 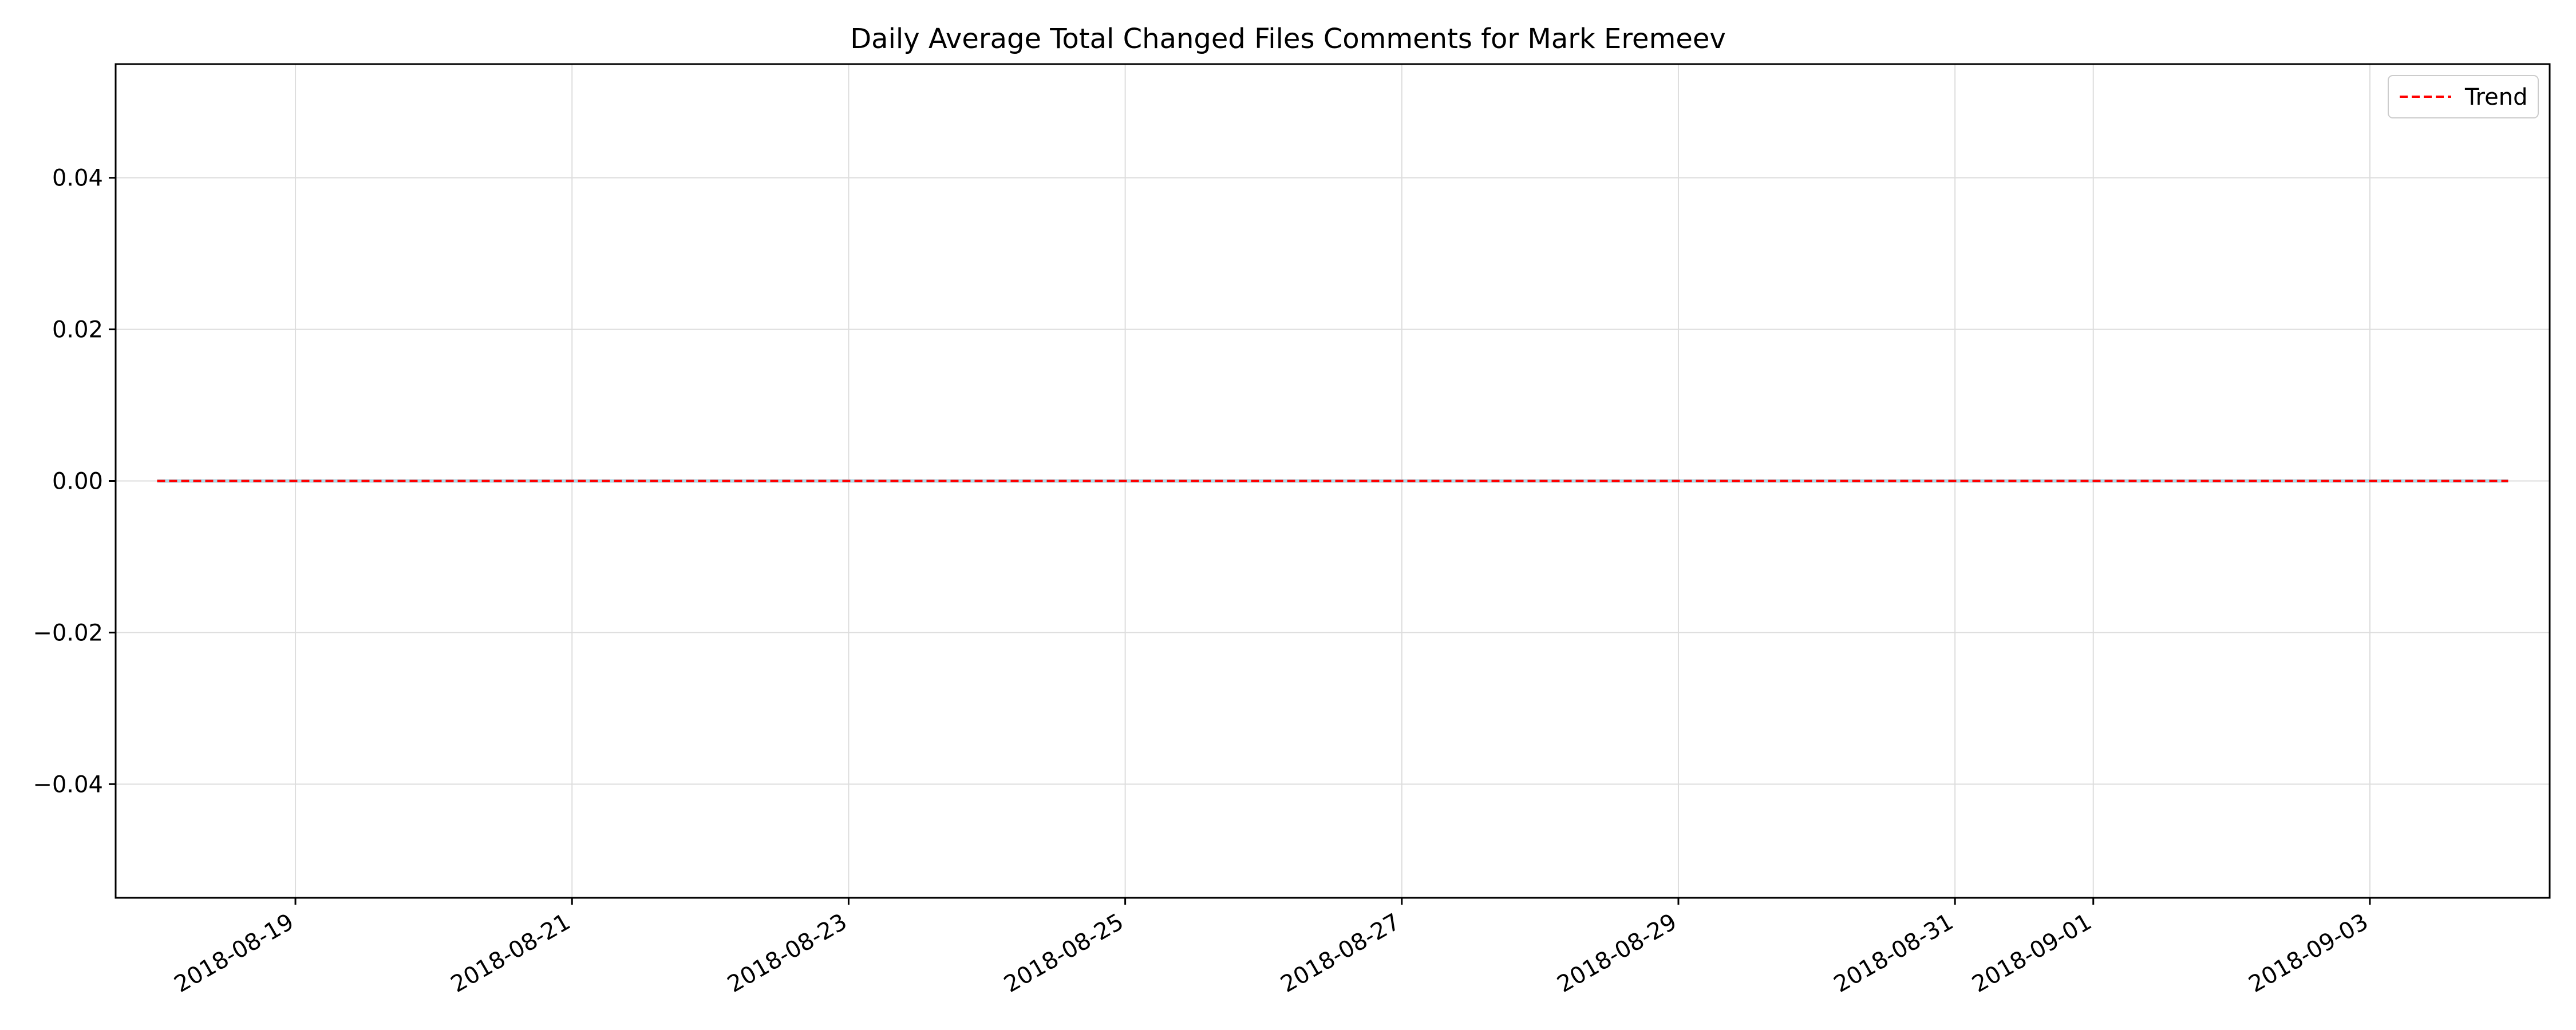 What do you see at coordinates (77, 330) in the screenshot?
I see `y-tick-label: 0.02` at bounding box center [77, 330].